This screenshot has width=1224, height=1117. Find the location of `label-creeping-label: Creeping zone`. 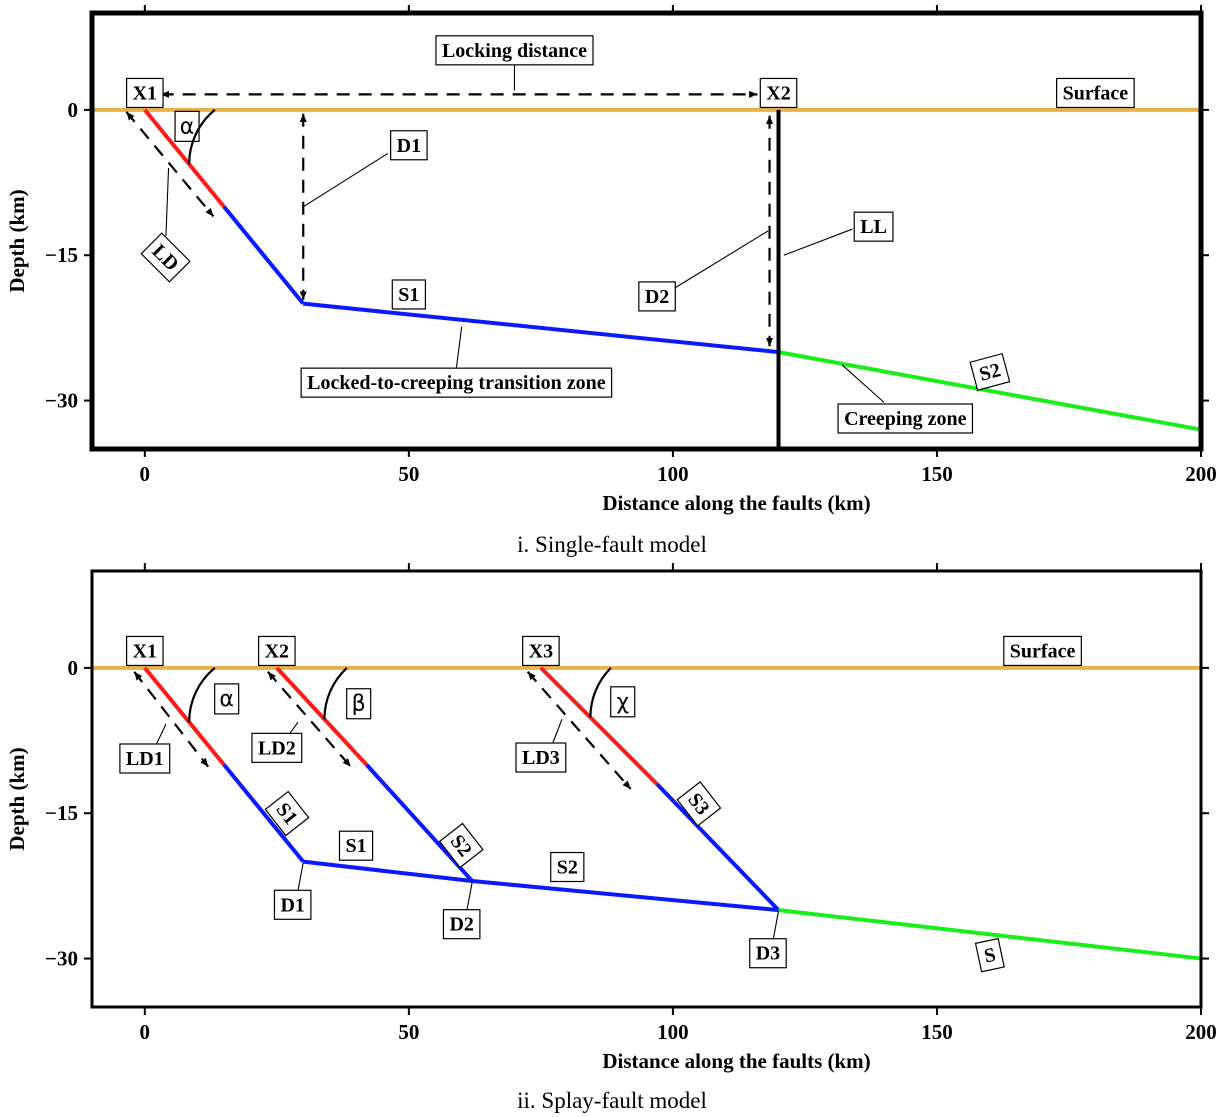

label-creeping-label: Creeping zone is located at coordinates (905, 418).